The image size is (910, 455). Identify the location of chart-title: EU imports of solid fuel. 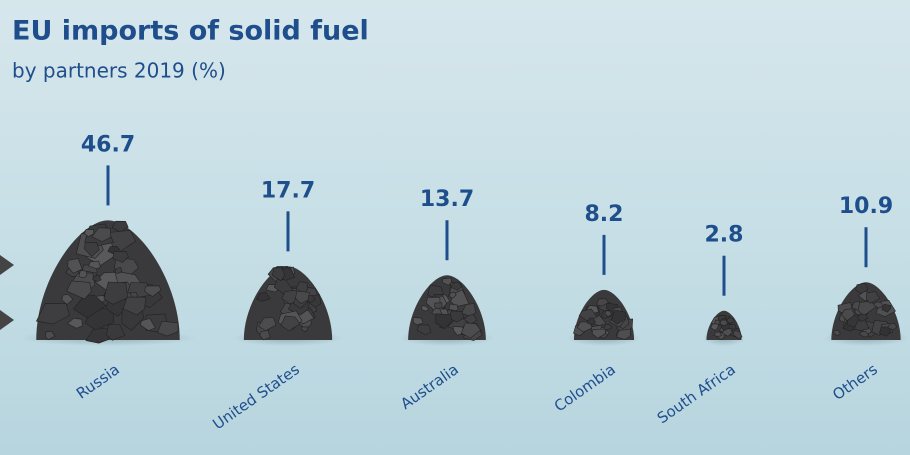
(190, 31).